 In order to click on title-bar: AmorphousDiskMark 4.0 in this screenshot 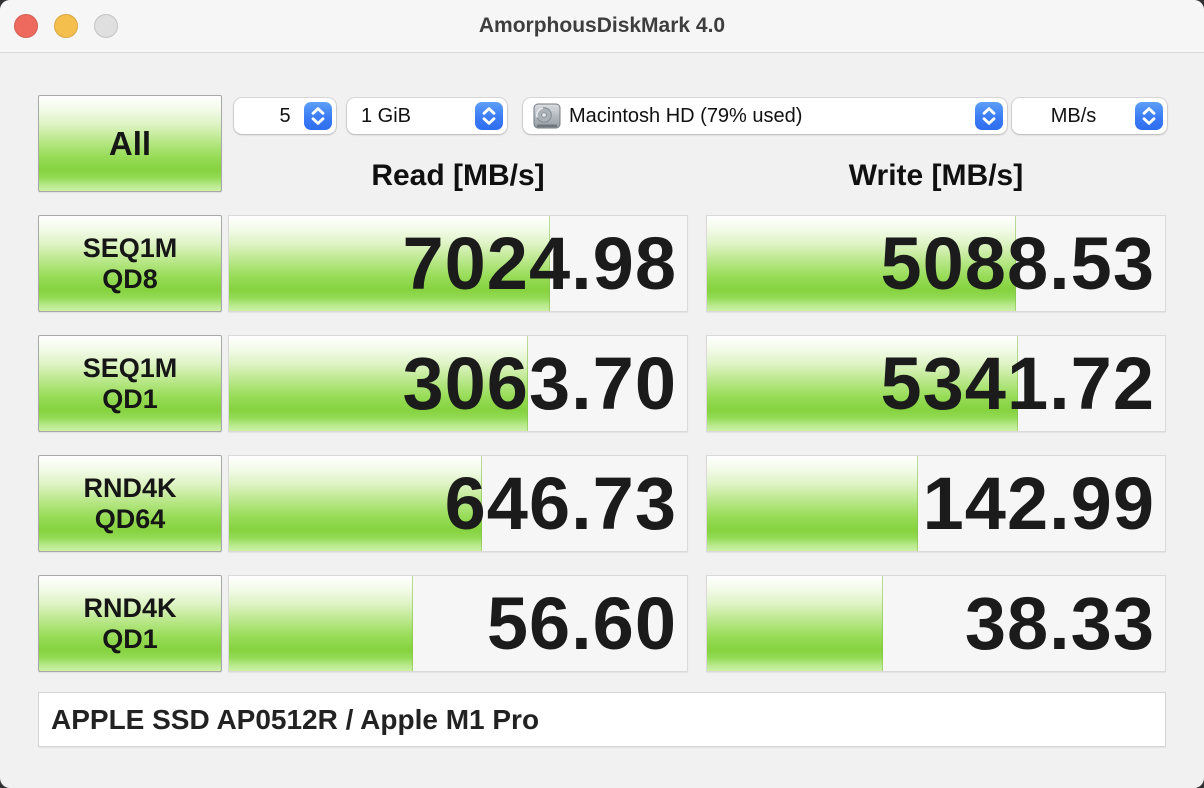, I will do `click(602, 26)`.